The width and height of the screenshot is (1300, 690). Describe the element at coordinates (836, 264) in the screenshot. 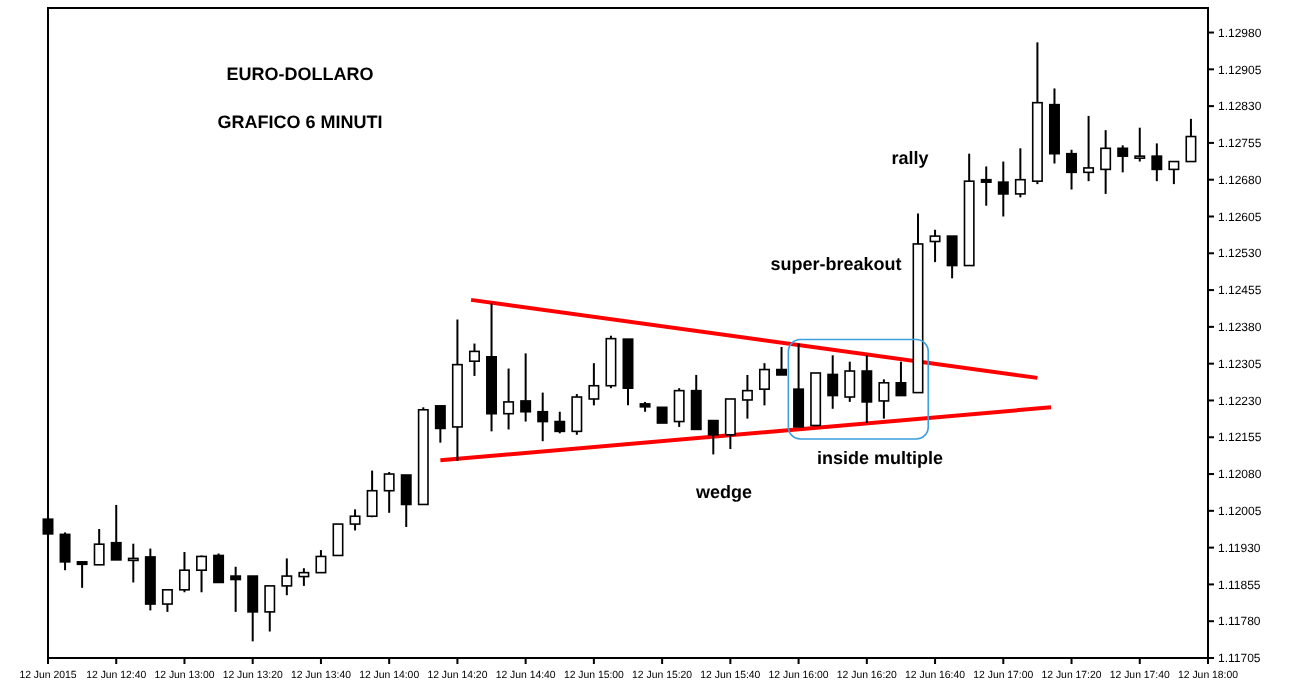

I see `annotation: super-breakout` at that location.